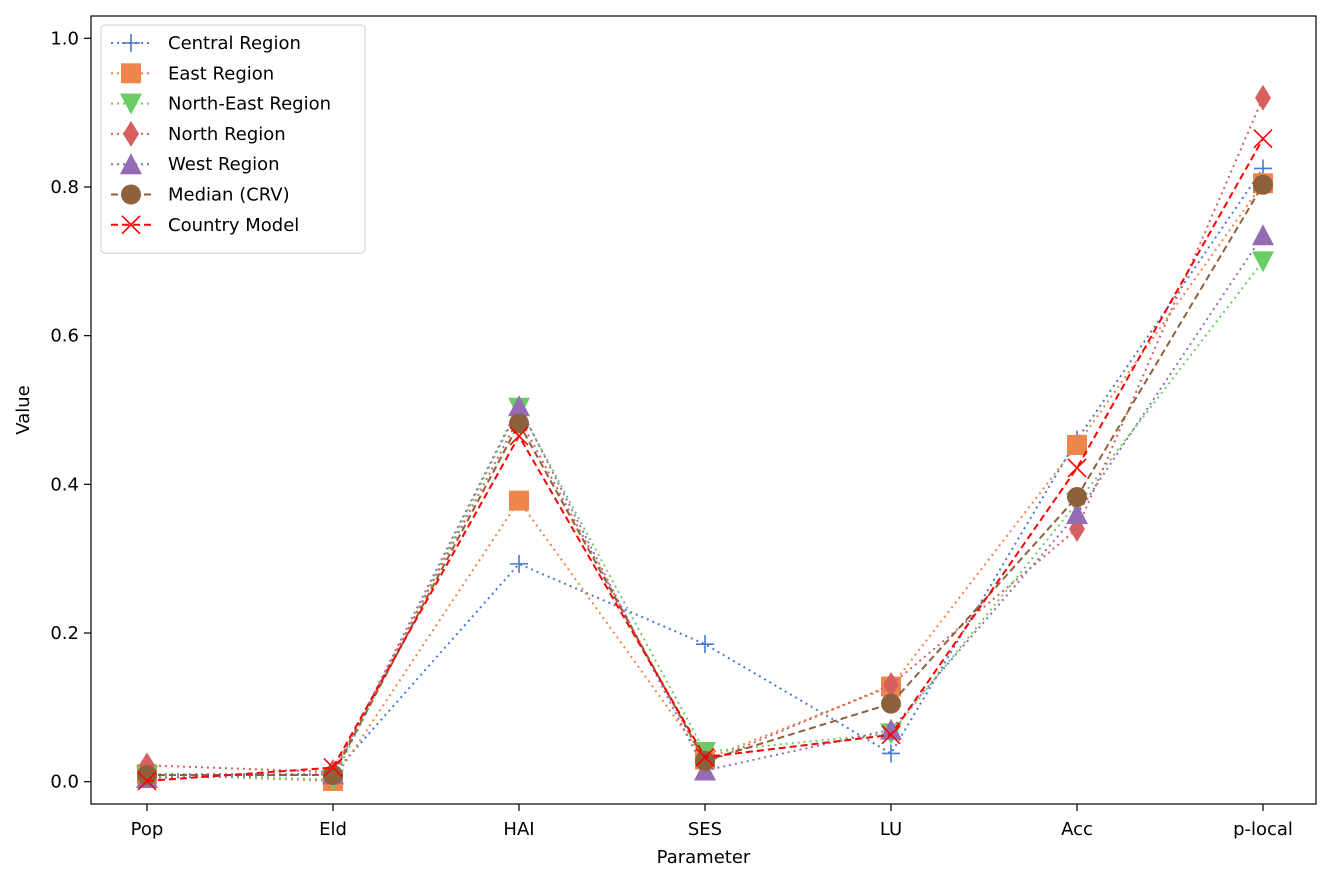  I want to click on y-tick-label: 0.0, so click(64, 782).